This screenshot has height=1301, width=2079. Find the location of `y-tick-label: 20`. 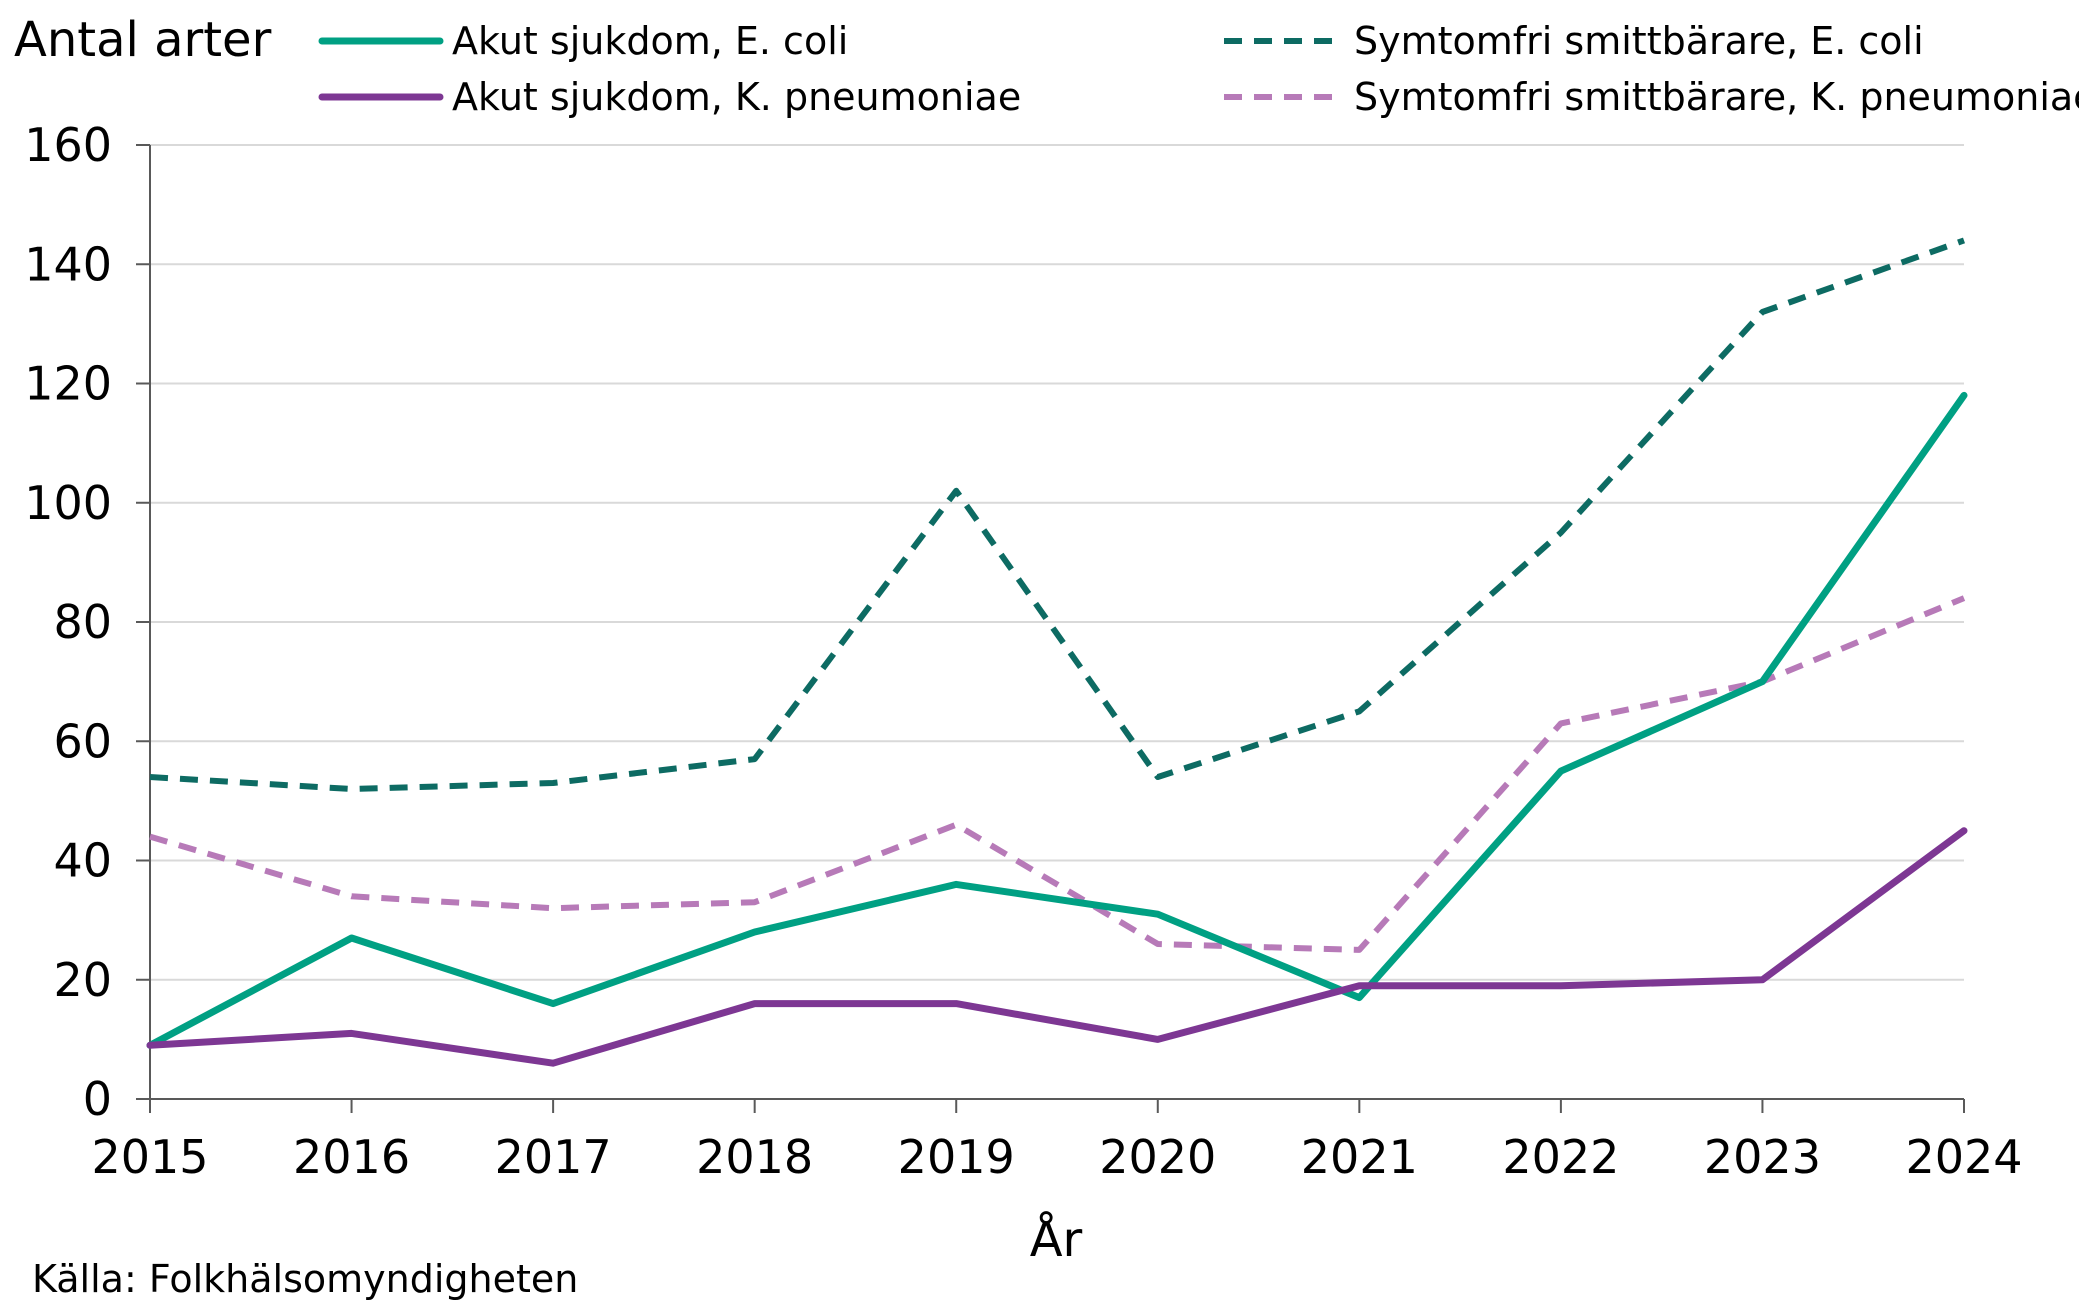

y-tick-label: 20 is located at coordinates (82, 980).